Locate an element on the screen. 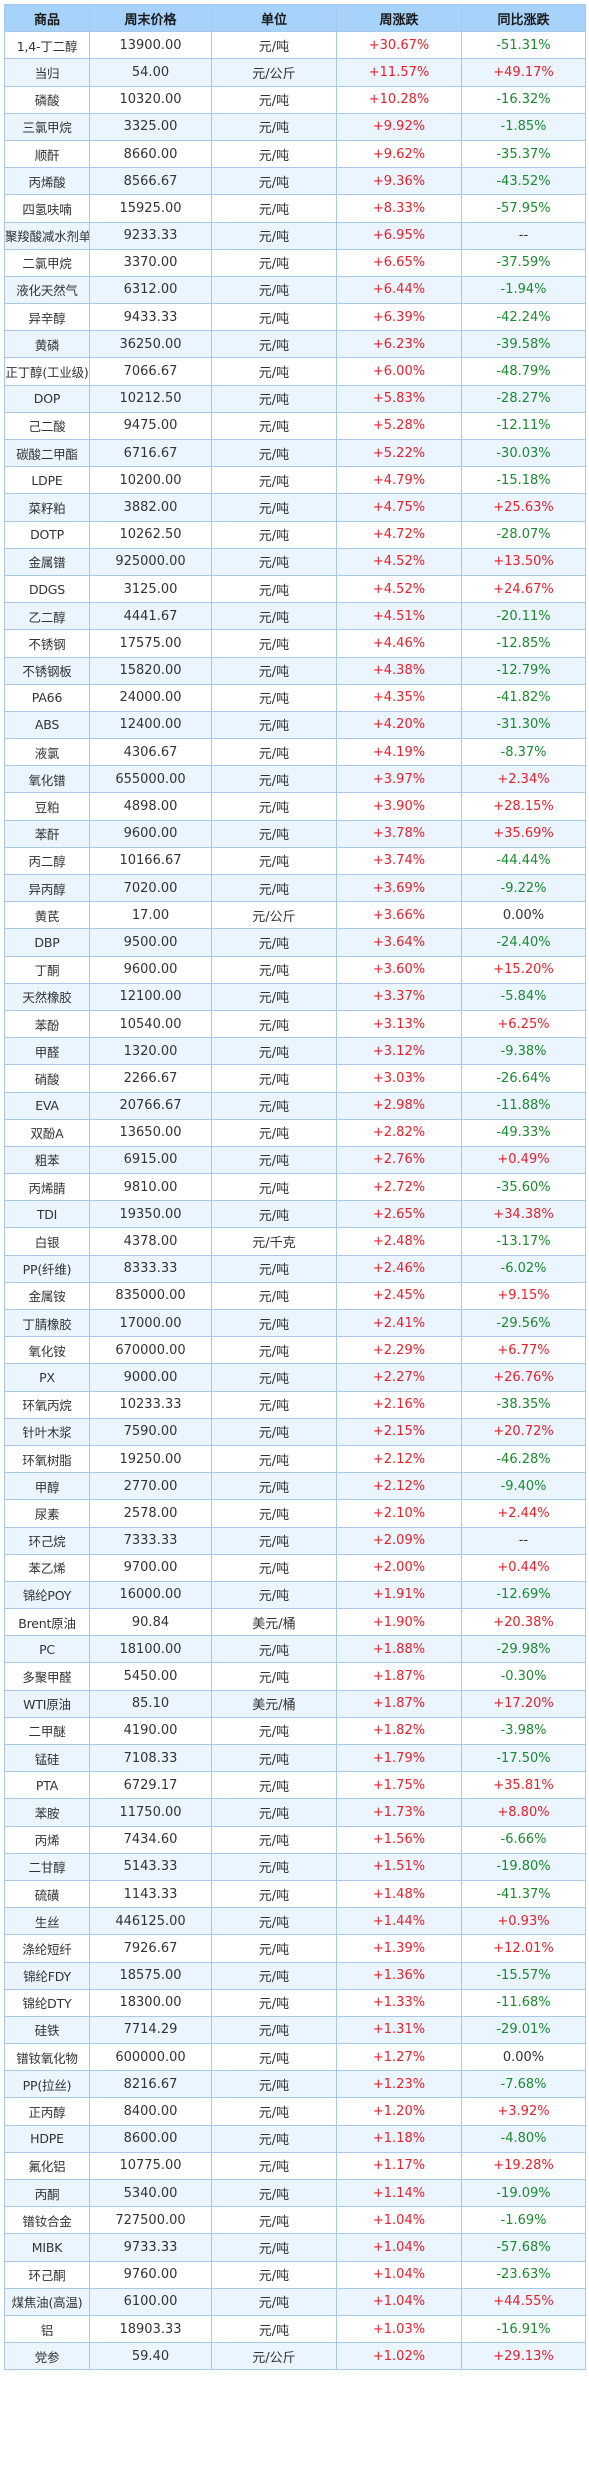 The height and width of the screenshot is (2467, 589). table-row: PA66 24000.00 元/吨 +4.35% -41.82% is located at coordinates (295, 697).